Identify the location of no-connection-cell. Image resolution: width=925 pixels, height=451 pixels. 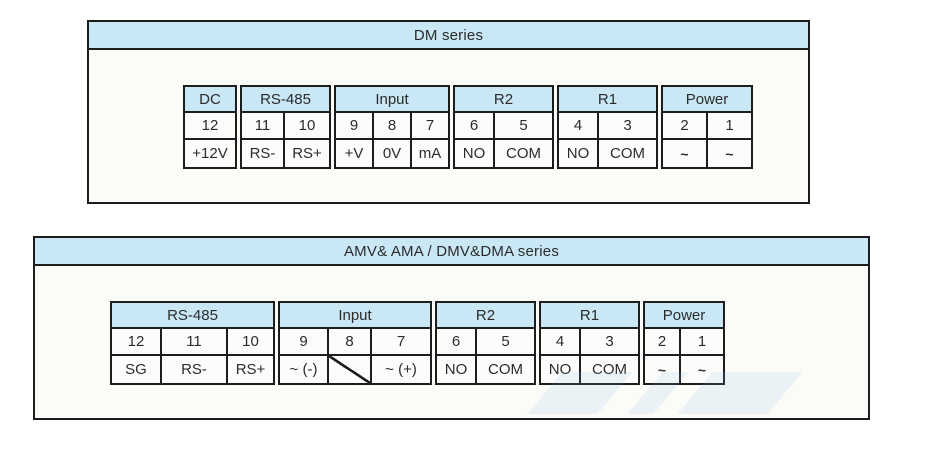
(349, 369).